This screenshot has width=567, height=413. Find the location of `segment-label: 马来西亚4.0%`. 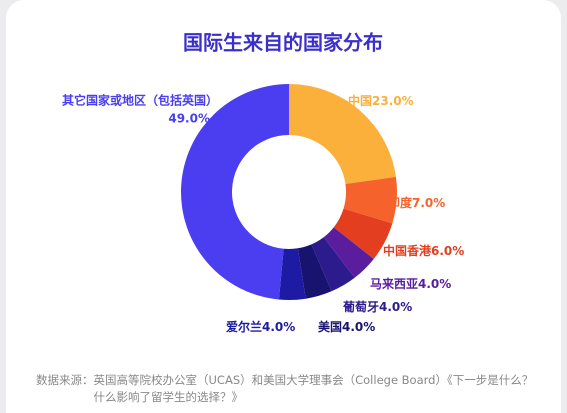

segment-label: 马来西亚4.0% is located at coordinates (410, 283).